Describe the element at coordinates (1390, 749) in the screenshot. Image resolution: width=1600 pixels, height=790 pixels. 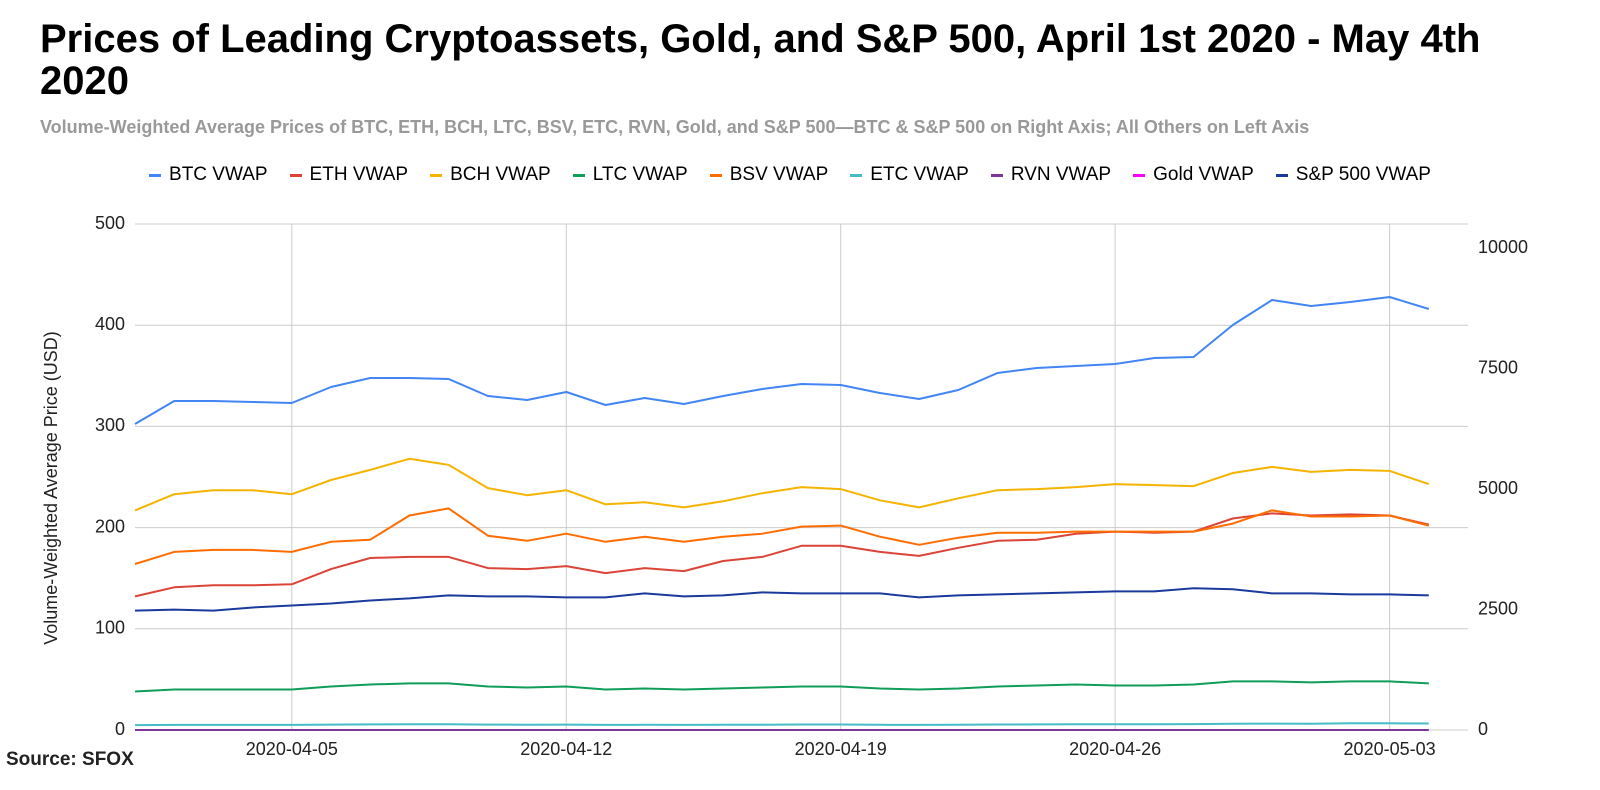
I see `x-tick-label: 2020-05-03` at that location.